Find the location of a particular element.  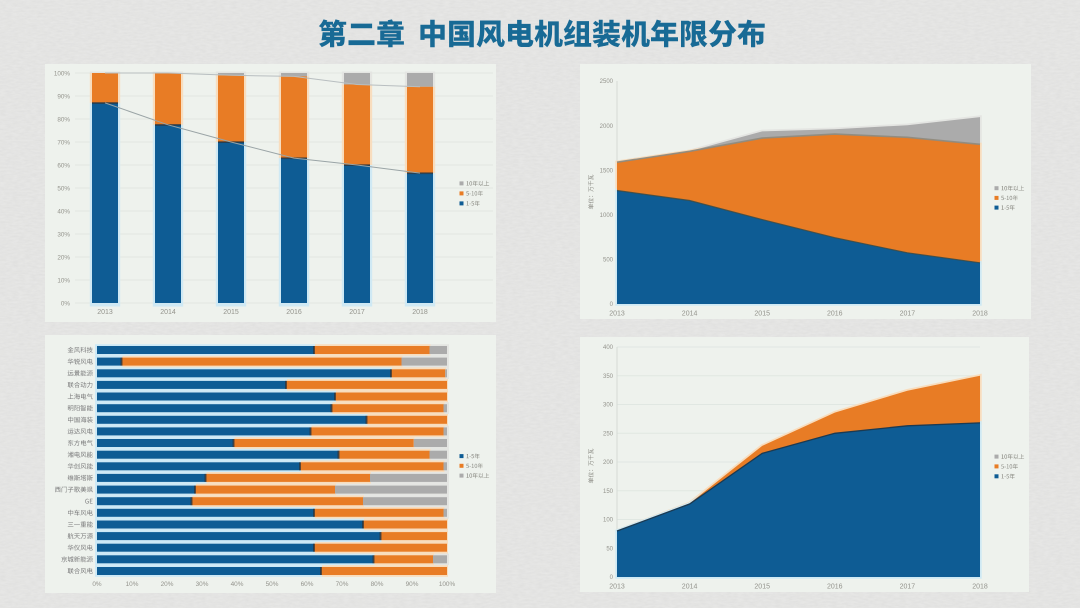

svg-text: 2000 is located at coordinates (607, 127).